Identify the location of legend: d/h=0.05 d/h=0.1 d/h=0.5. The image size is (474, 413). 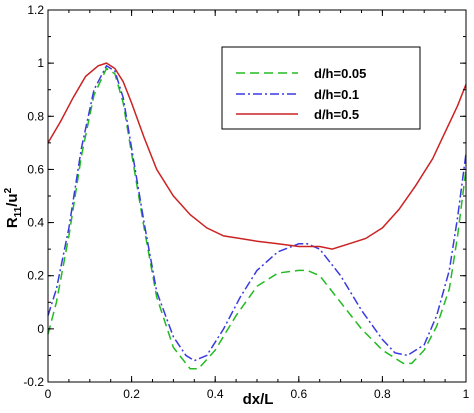
(321, 88).